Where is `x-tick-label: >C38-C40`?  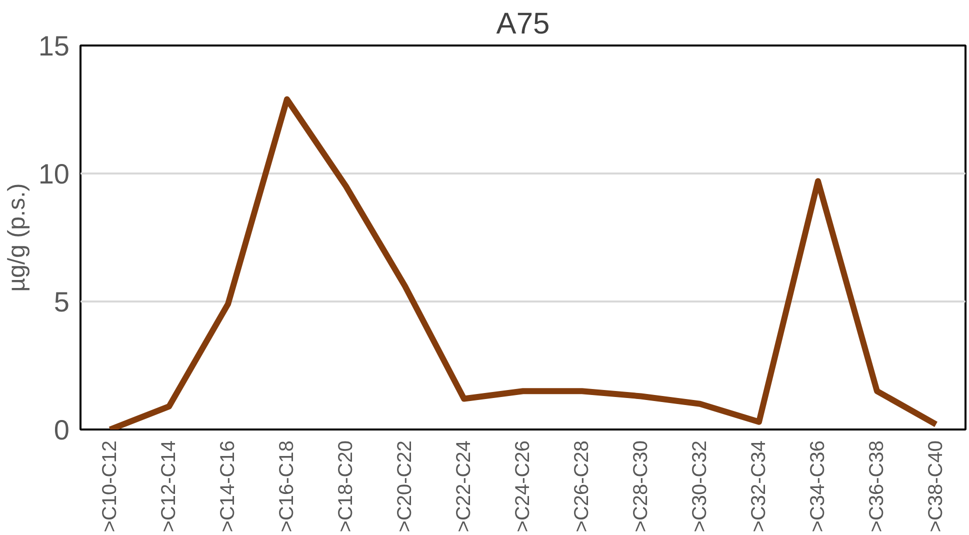 x-tick-label: >C38-C40 is located at coordinates (936, 486).